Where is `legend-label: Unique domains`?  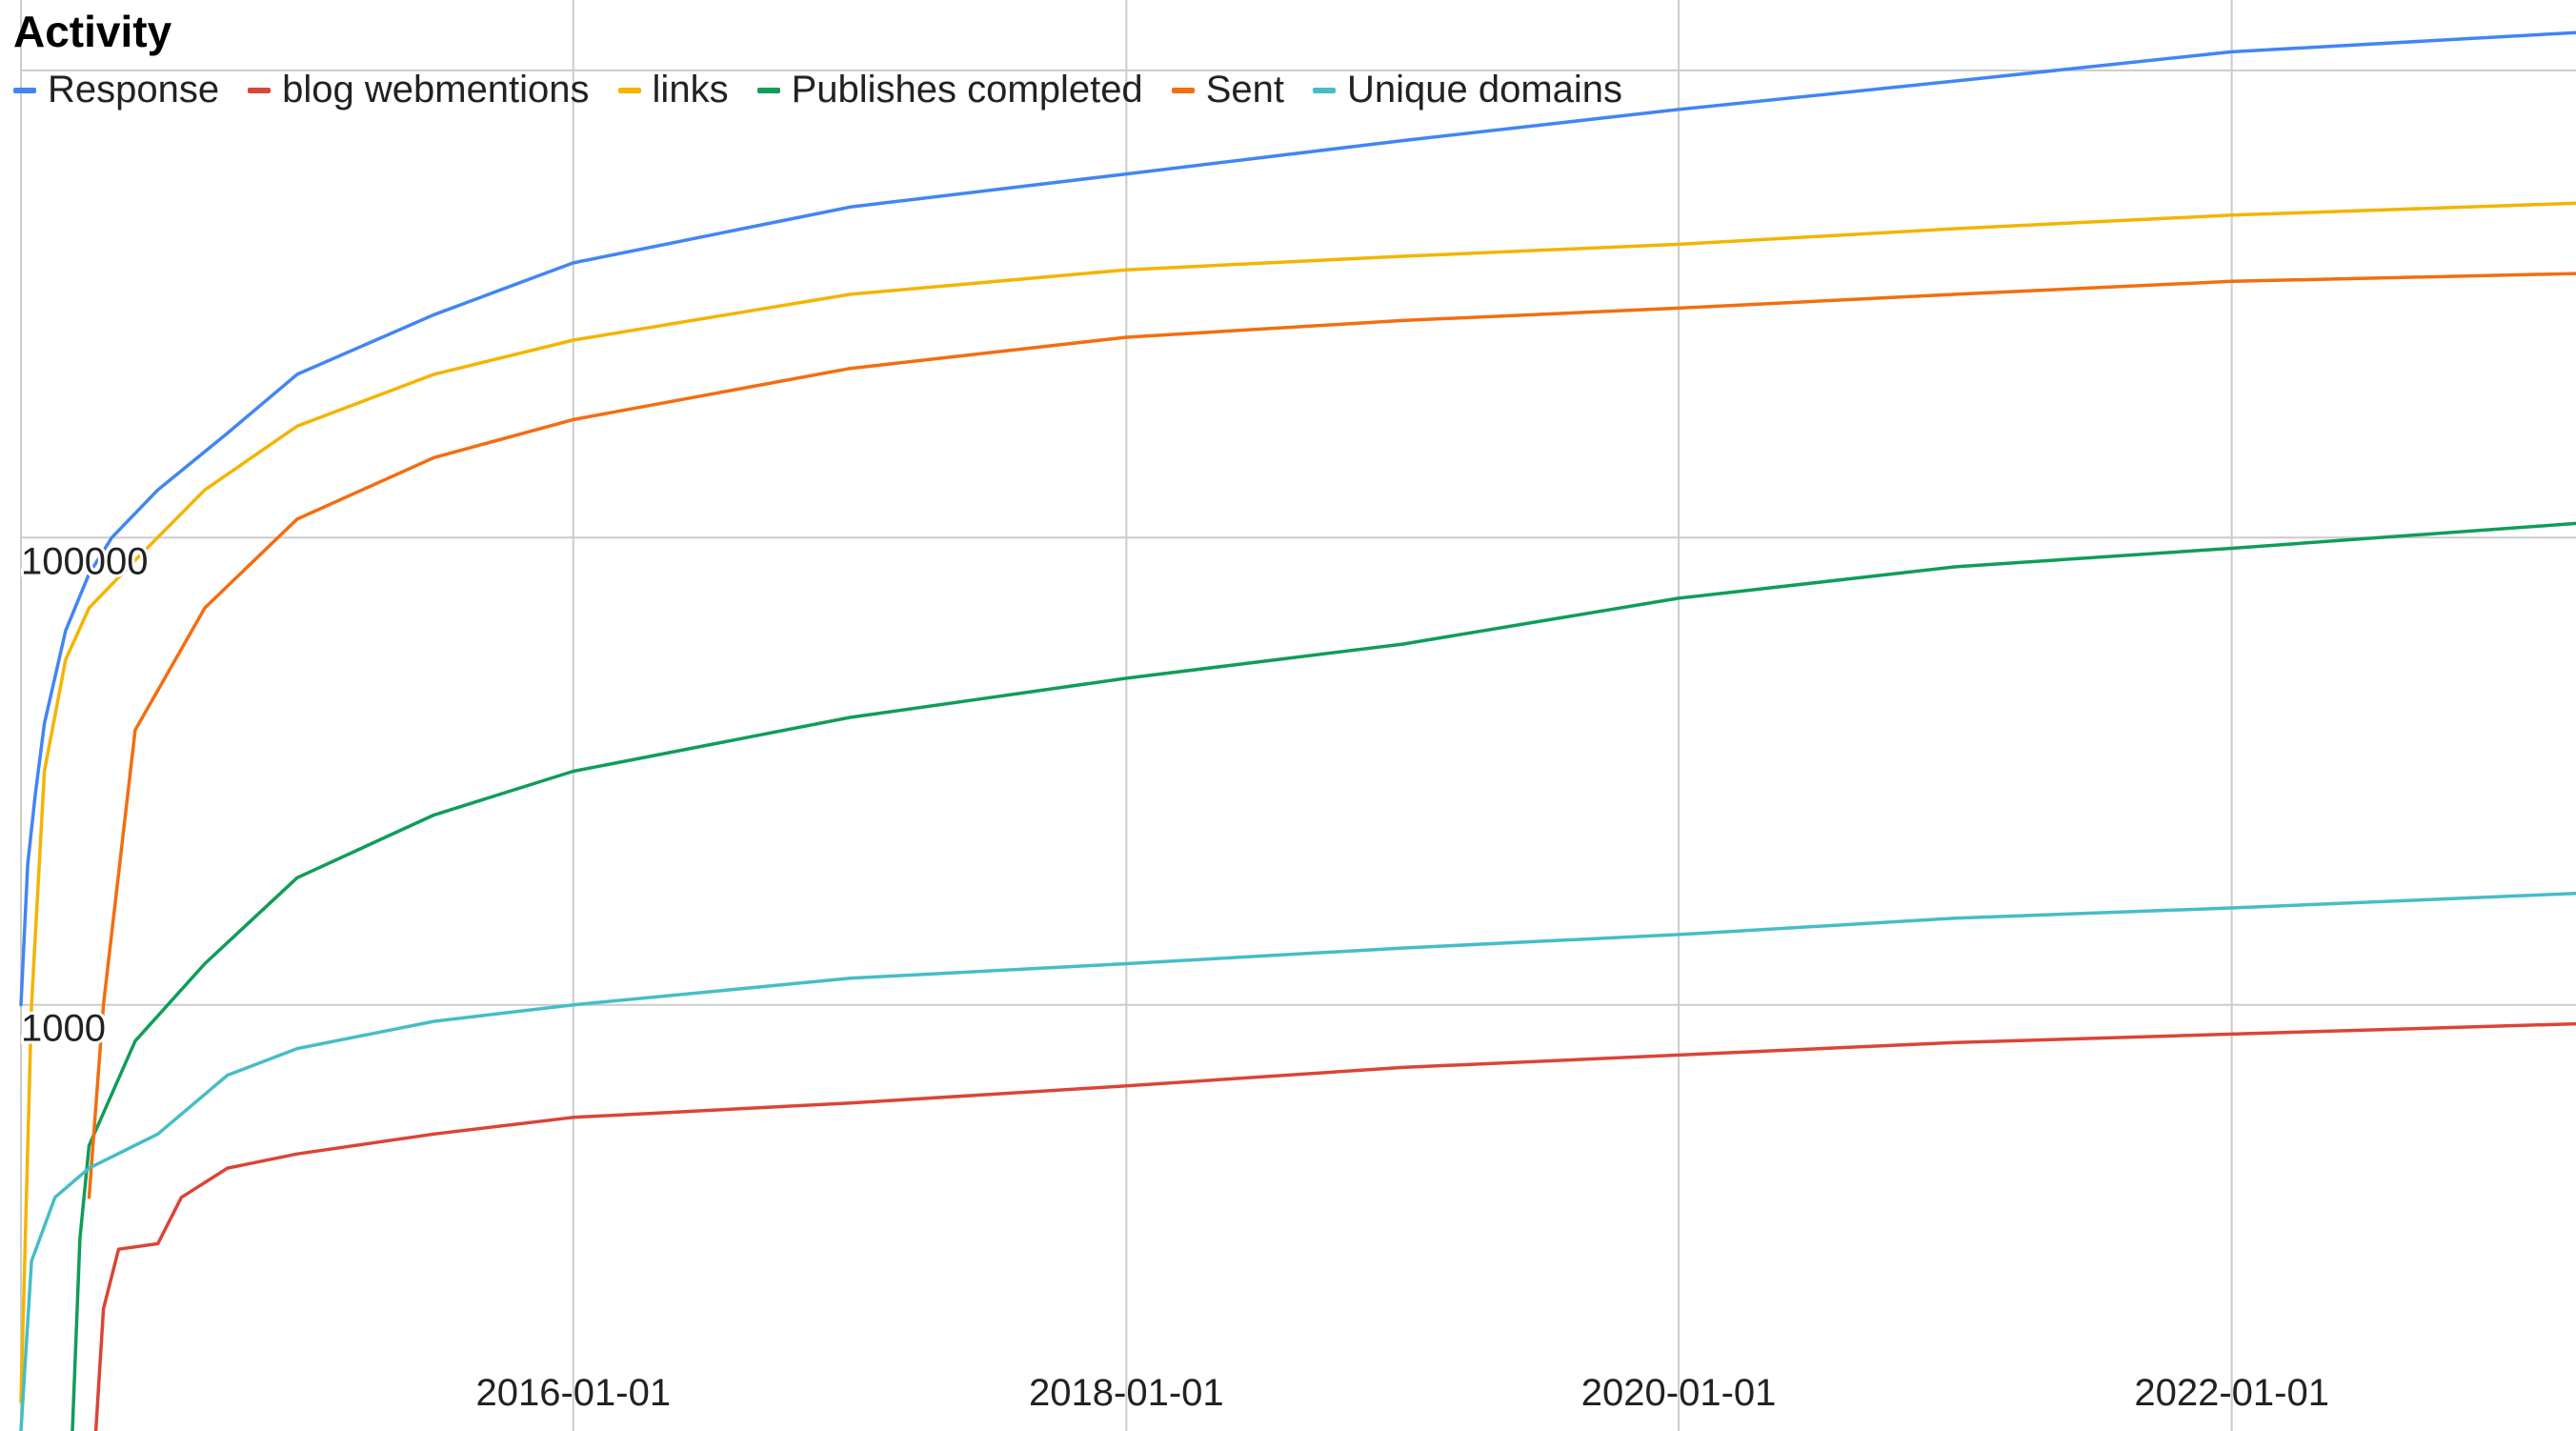
legend-label: Unique domains is located at coordinates (1485, 90).